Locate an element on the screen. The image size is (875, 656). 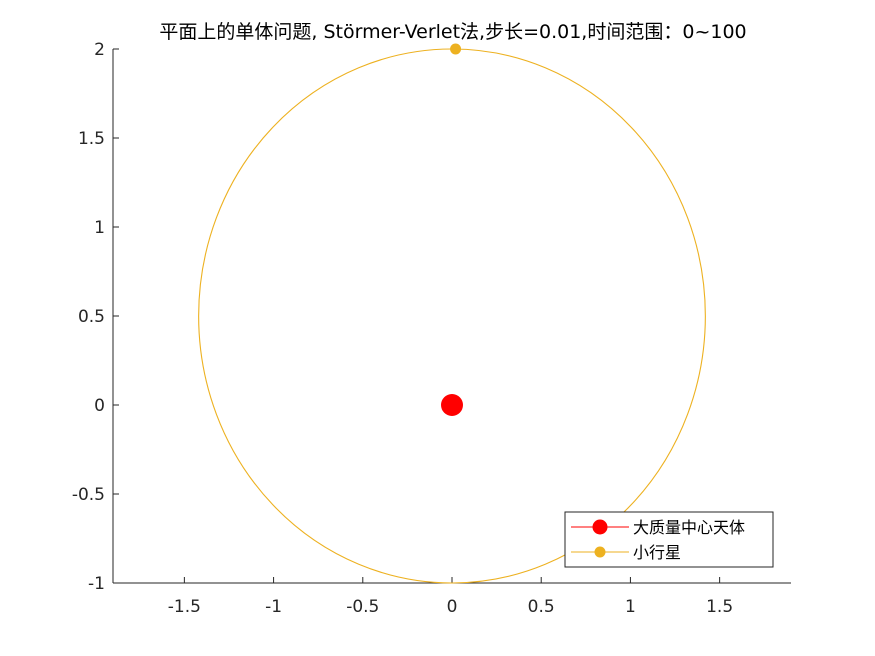
central-body-marker is located at coordinates (452, 405).